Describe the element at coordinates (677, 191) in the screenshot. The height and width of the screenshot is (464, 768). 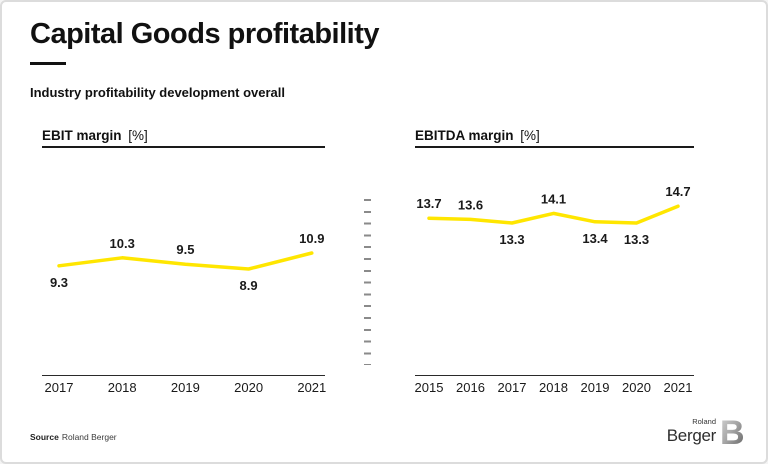
I see `data-point-label: 14.7` at that location.